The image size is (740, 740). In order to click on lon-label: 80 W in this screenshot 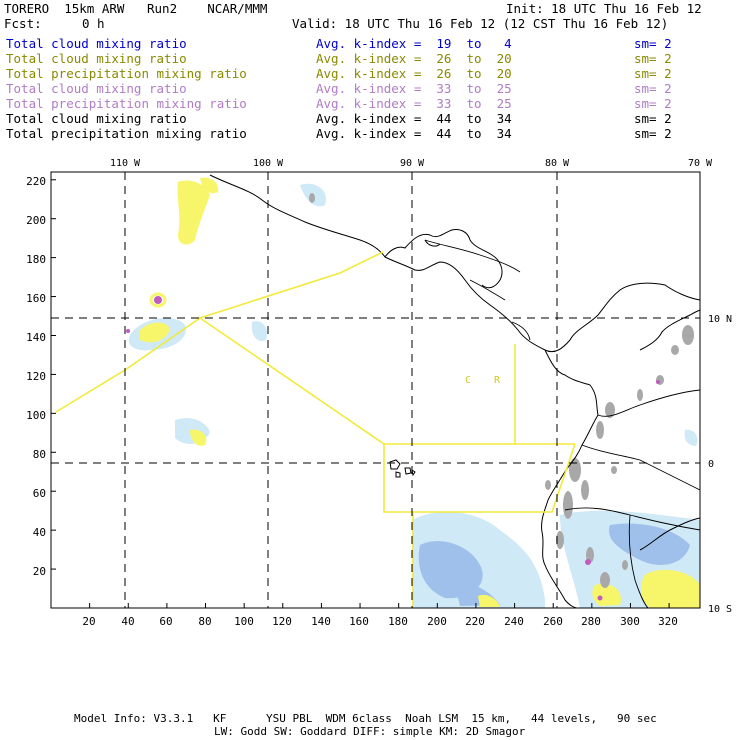, I will do `click(557, 163)`.